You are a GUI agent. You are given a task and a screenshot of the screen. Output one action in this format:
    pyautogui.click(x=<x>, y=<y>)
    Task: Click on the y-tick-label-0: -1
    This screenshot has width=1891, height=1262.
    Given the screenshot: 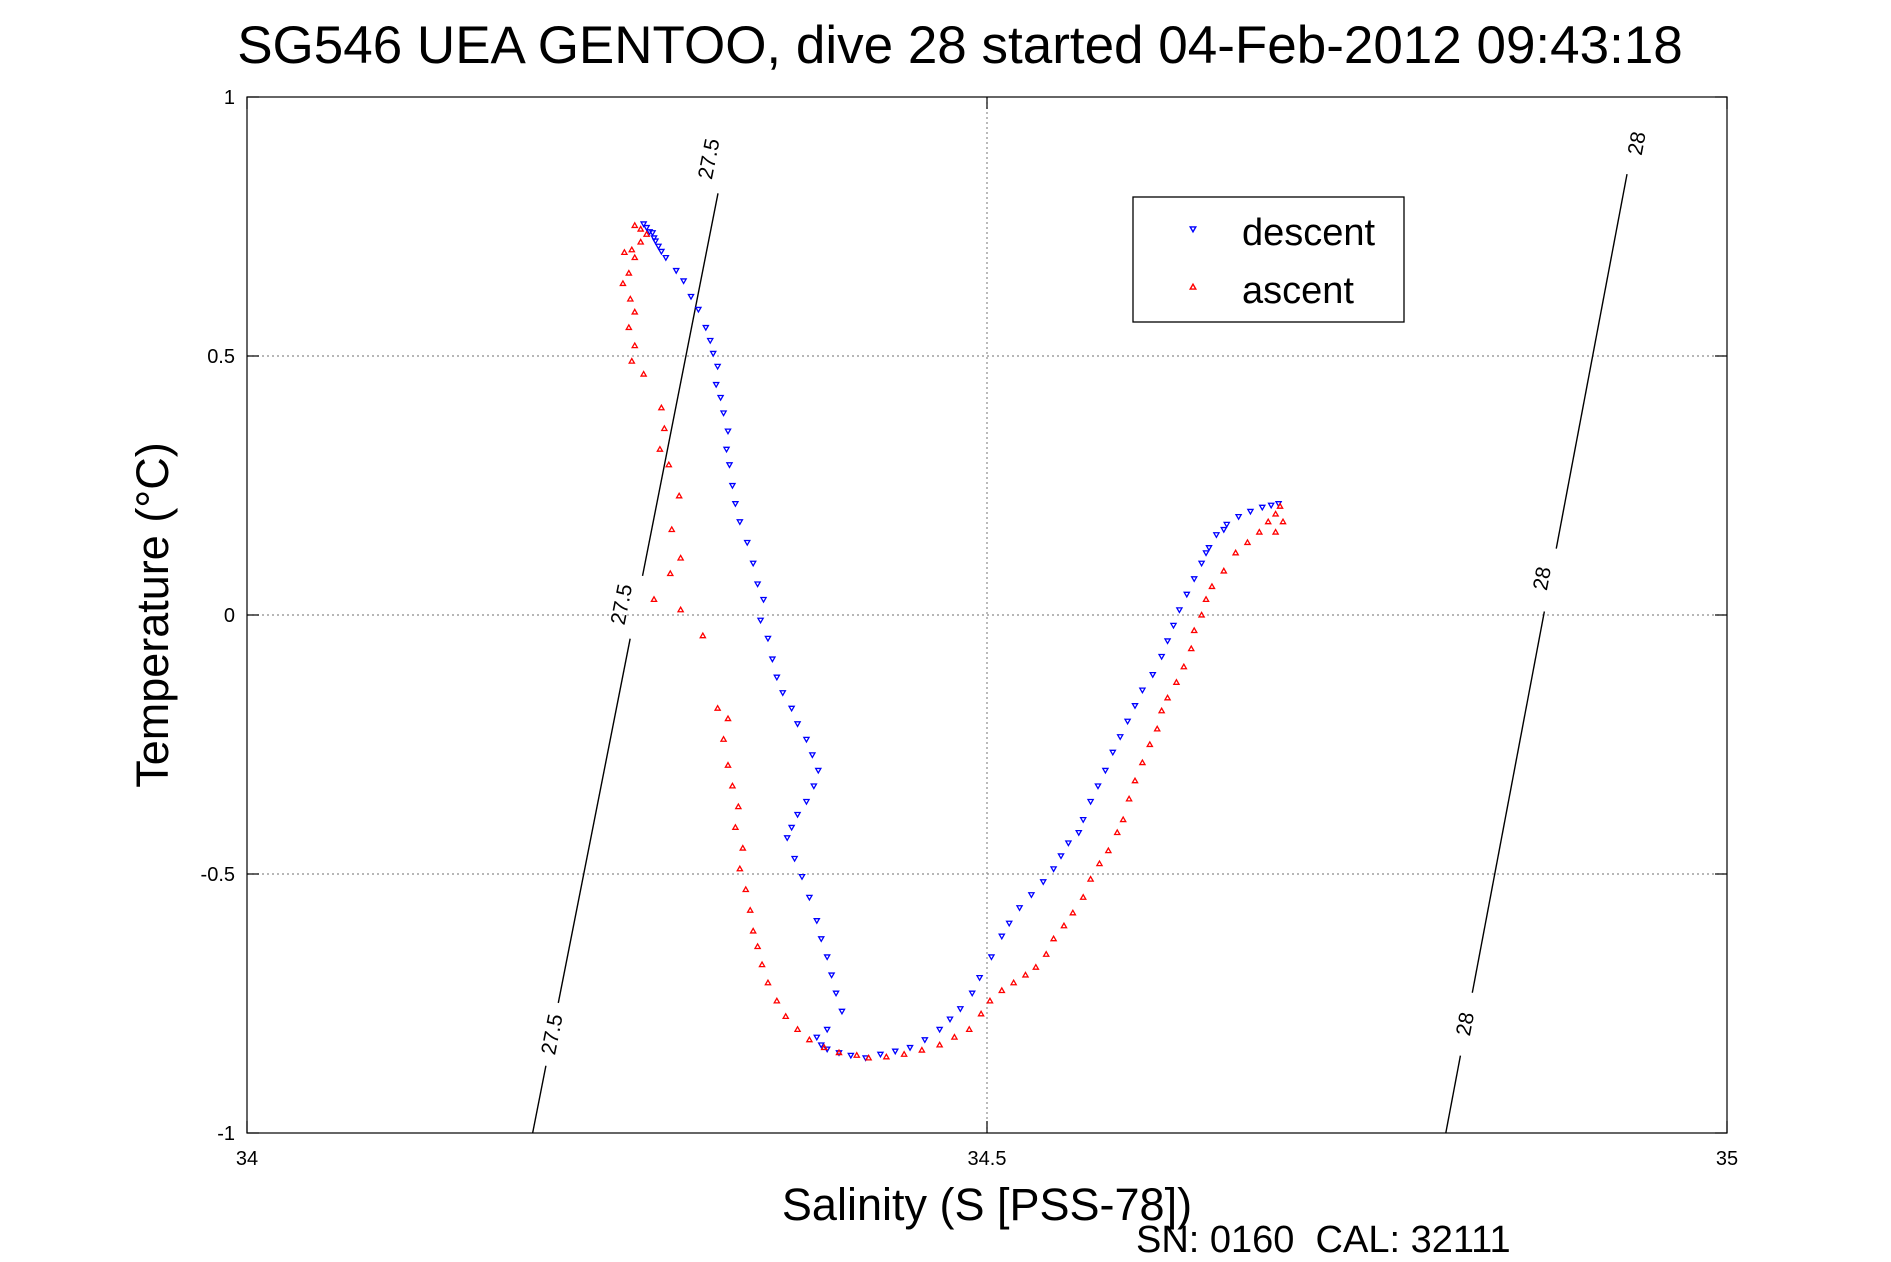 What is the action you would take?
    pyautogui.click(x=226, y=1134)
    